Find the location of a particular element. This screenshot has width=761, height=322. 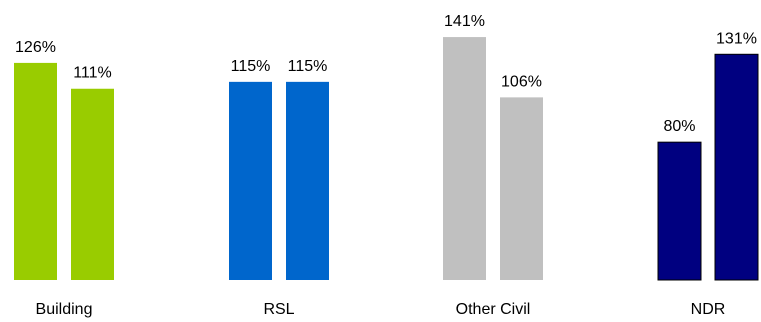

data-label-ndr-2: 131% is located at coordinates (736, 38).